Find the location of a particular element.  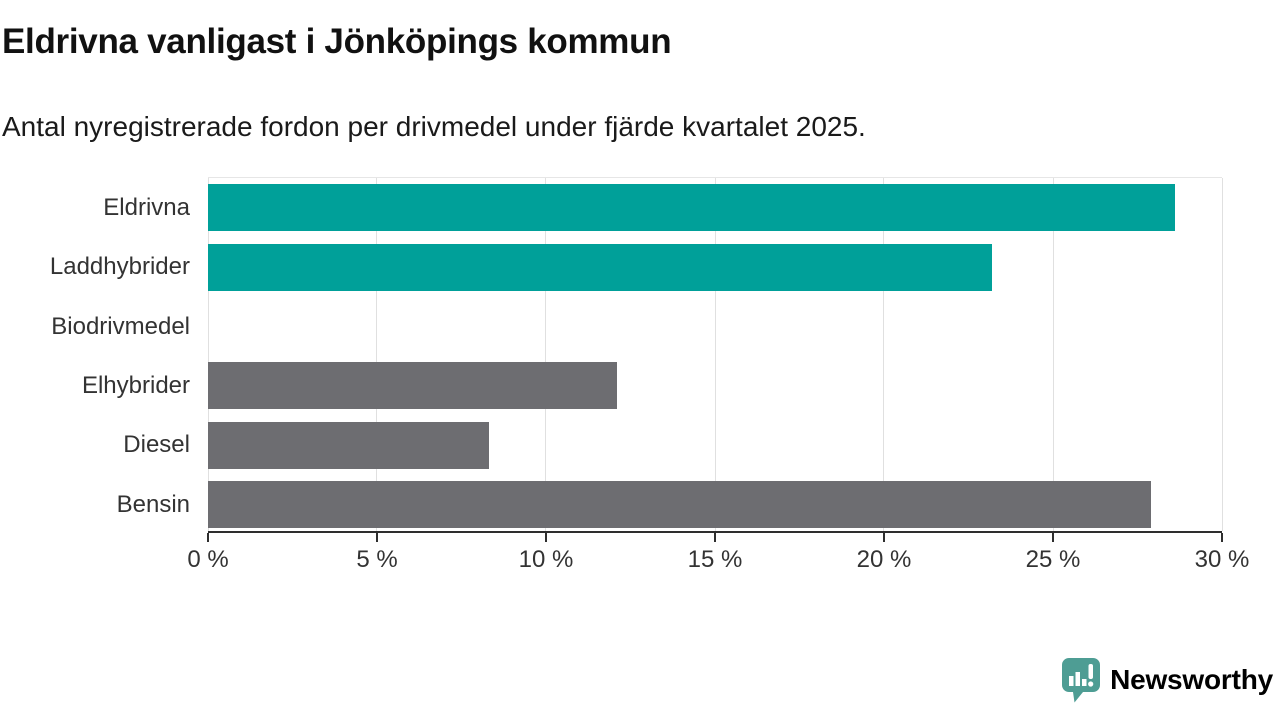

newsworthy-logo: Newsworthy is located at coordinates (1167, 680).